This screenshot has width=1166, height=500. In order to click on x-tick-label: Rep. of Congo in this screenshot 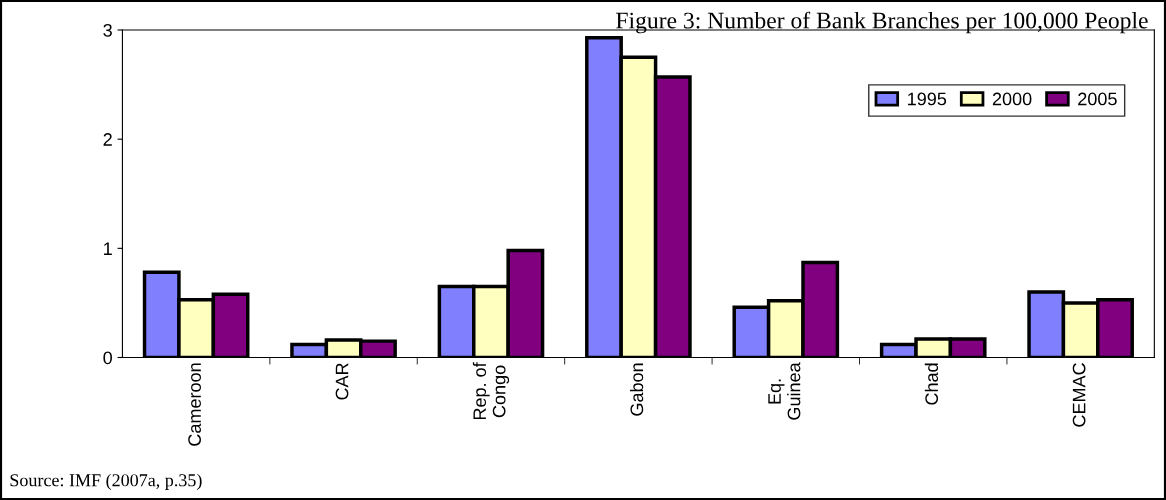, I will do `click(491, 391)`.